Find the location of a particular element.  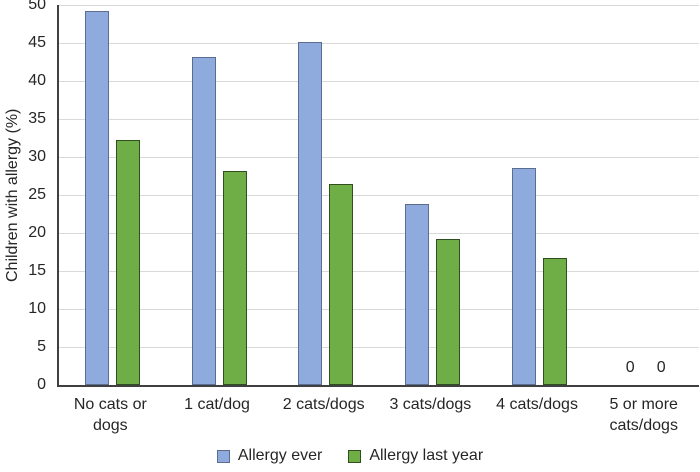

y-tick-label: 5 is located at coordinates (41, 346).